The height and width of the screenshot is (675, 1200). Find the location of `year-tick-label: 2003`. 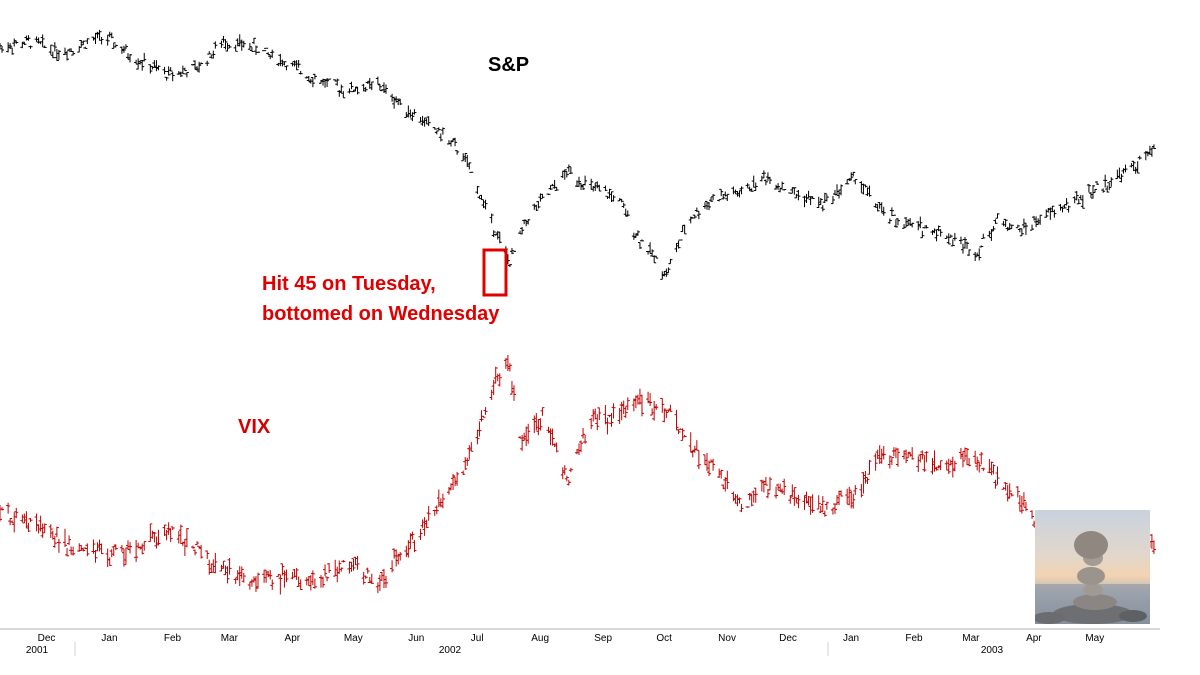

year-tick-label: 2003 is located at coordinates (992, 650).